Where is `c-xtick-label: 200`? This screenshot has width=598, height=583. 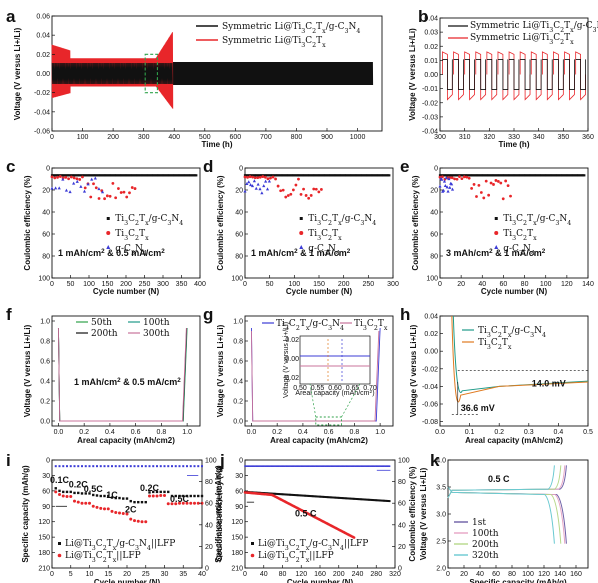
c-xtick-label: 200 is located at coordinates (126, 284).